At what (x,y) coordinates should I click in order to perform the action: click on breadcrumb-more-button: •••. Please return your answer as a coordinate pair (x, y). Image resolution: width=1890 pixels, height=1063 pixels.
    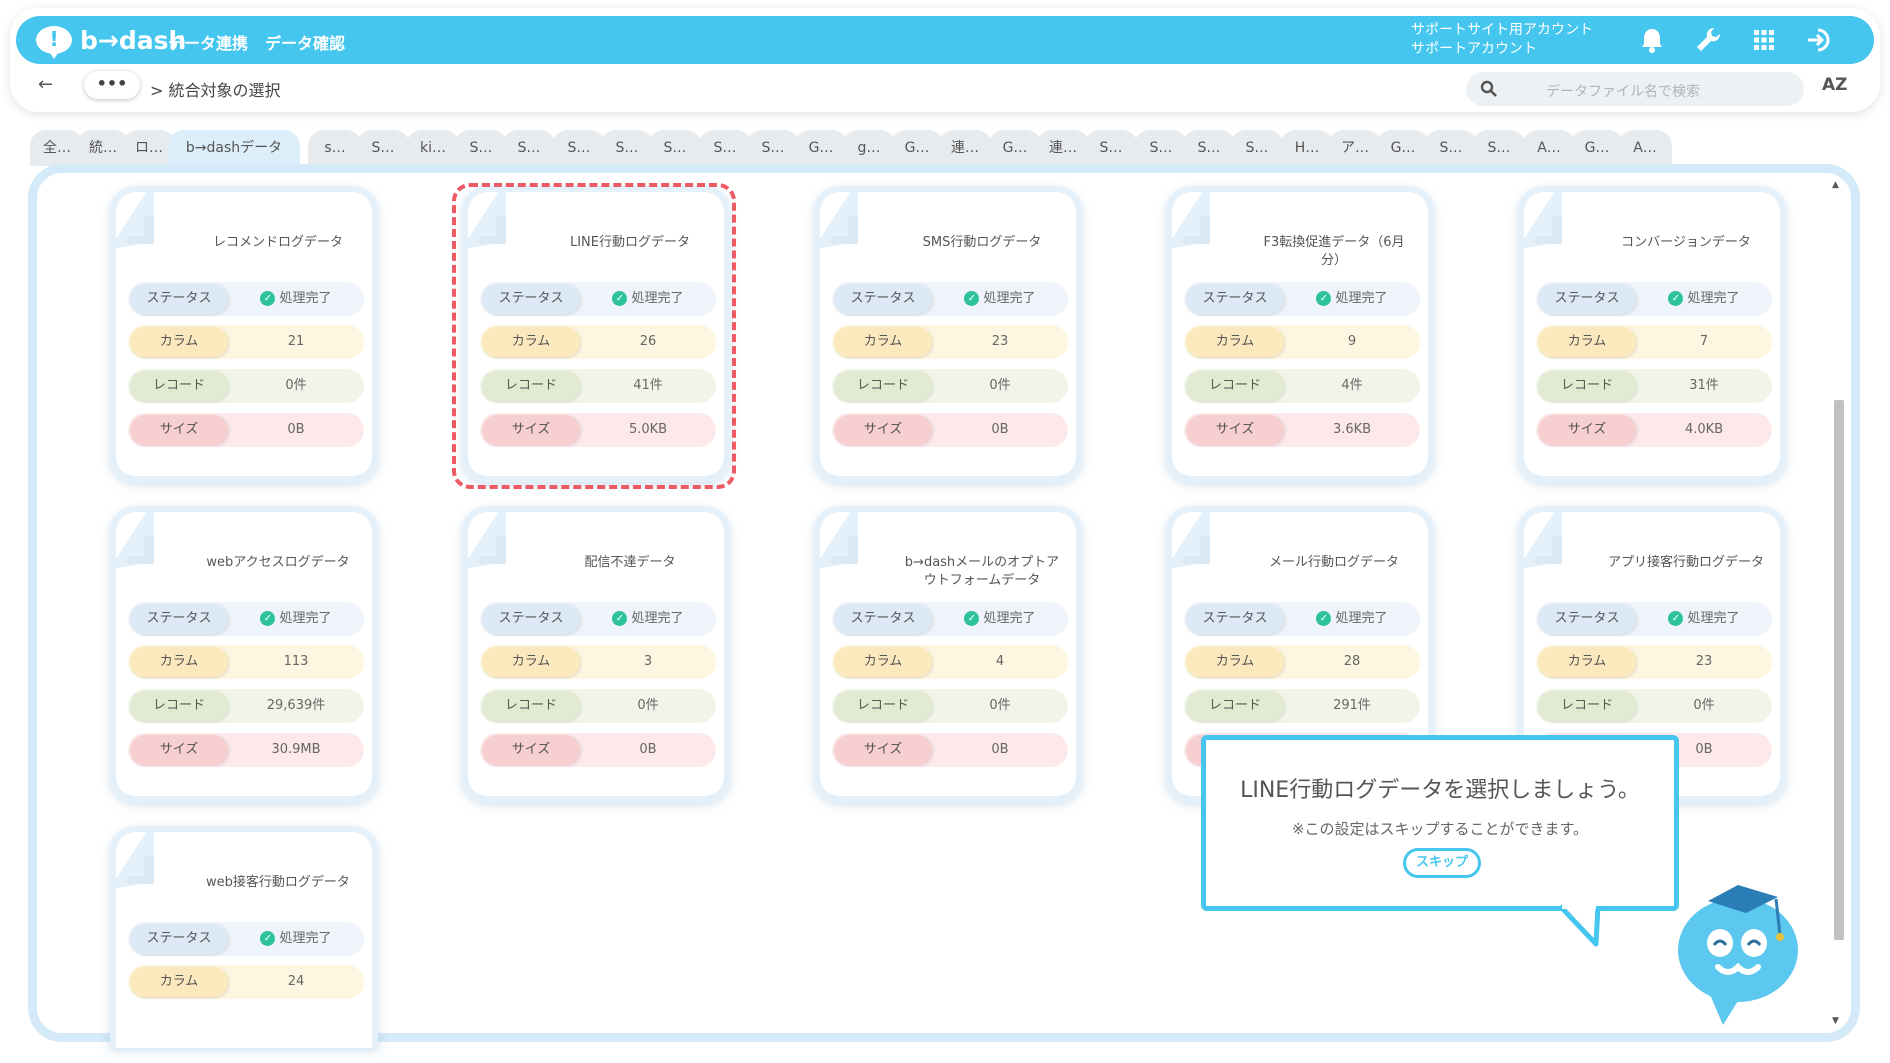
    Looking at the image, I should click on (112, 85).